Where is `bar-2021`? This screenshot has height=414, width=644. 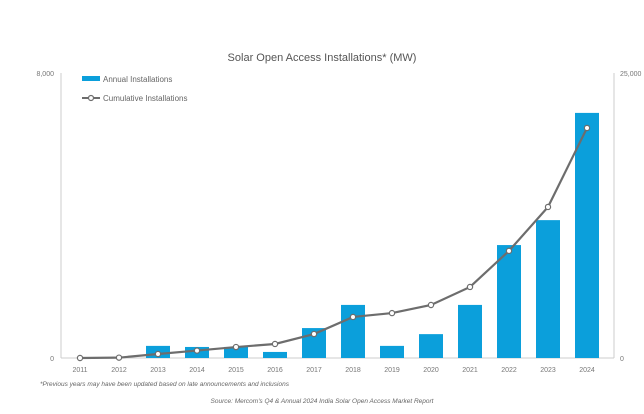
bar-2021 is located at coordinates (470, 331).